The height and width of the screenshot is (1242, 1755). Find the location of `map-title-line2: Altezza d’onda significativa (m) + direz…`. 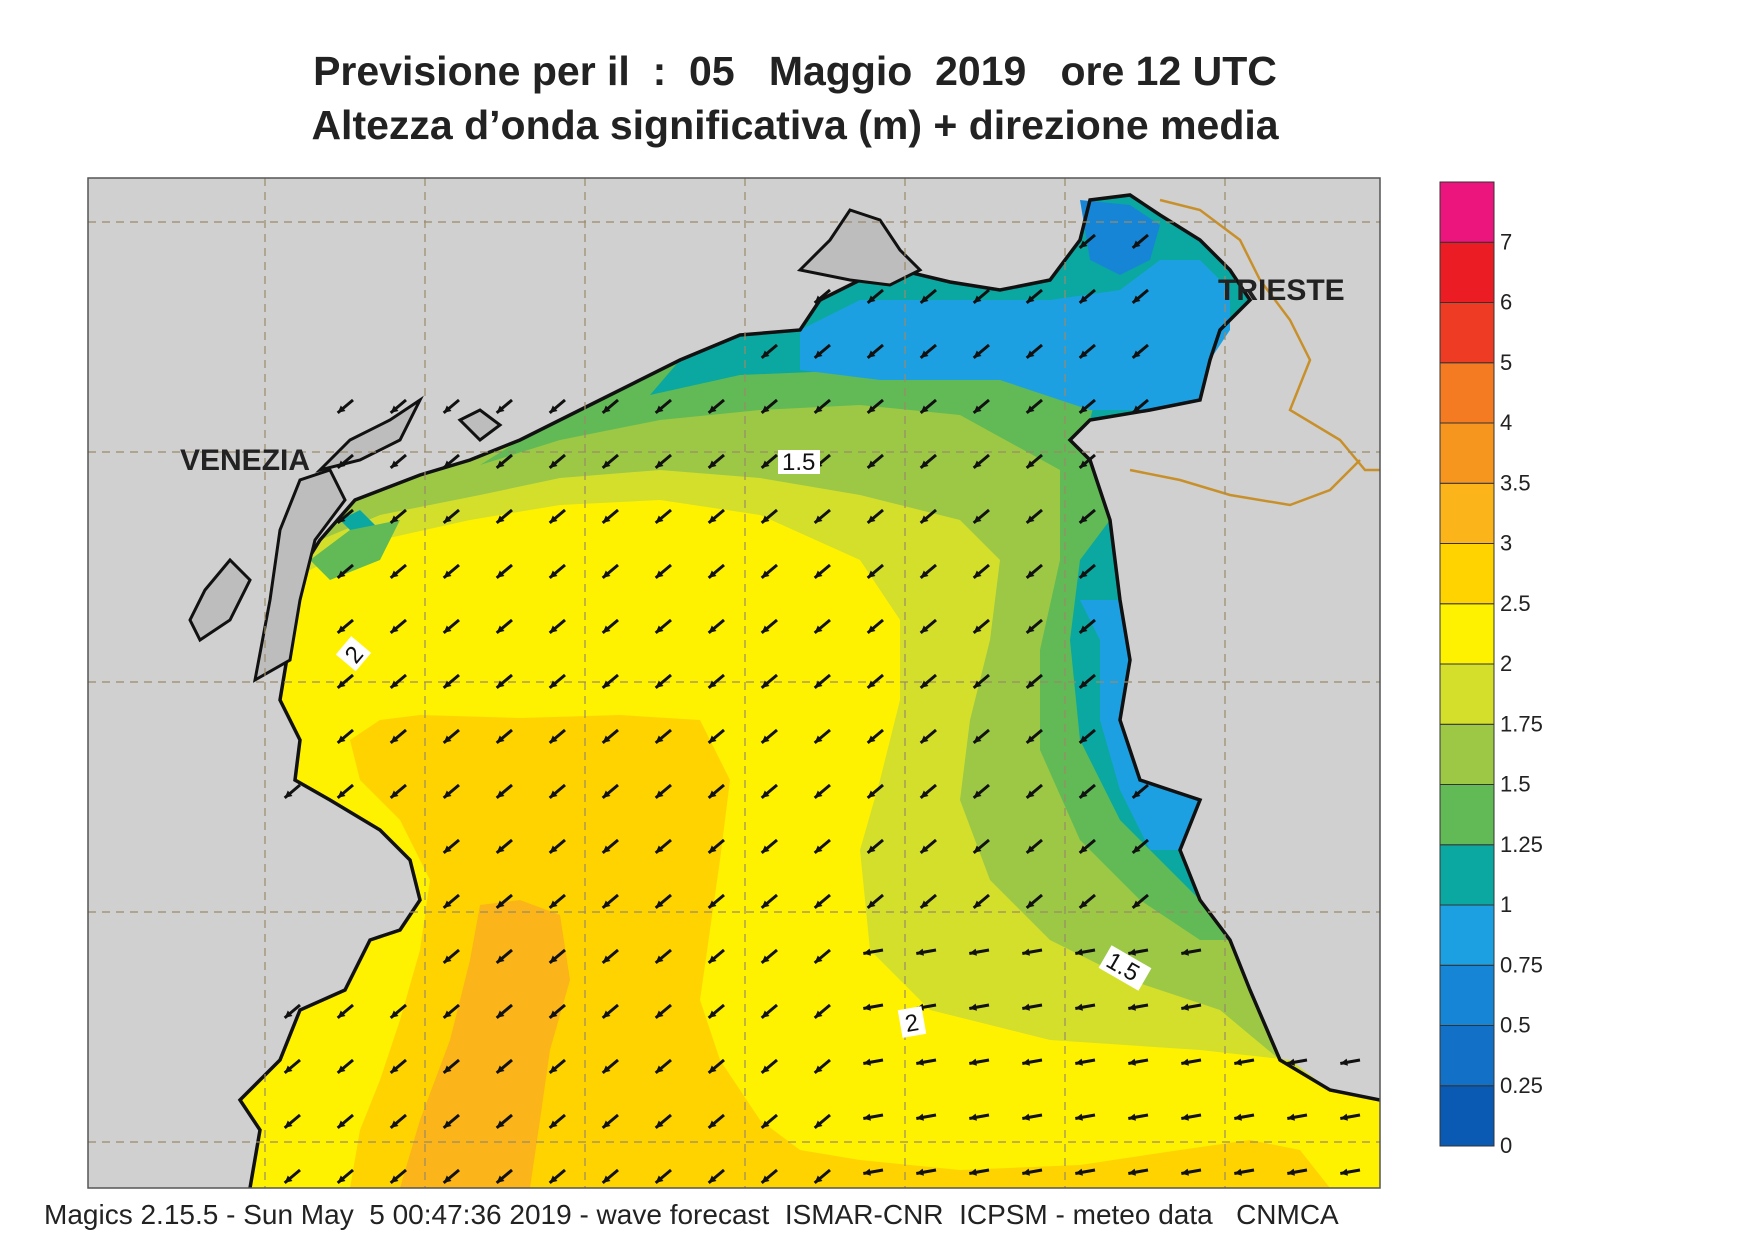

map-title-line2: Altezza d’onda significativa (m) + direz… is located at coordinates (795, 125).